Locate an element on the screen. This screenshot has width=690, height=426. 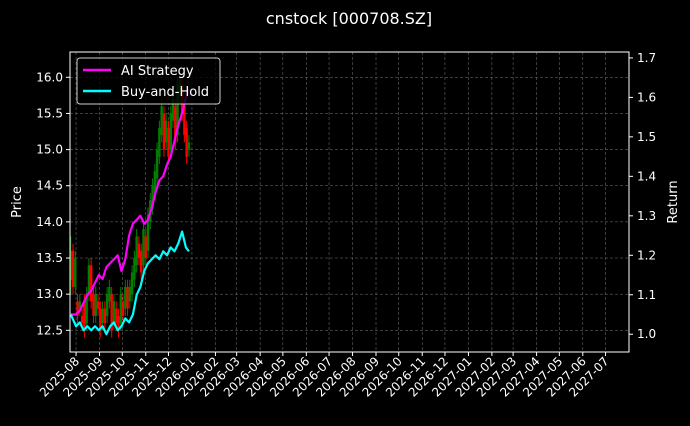
legend: AI Strategy Buy-and-Hold is located at coordinates (148, 81).